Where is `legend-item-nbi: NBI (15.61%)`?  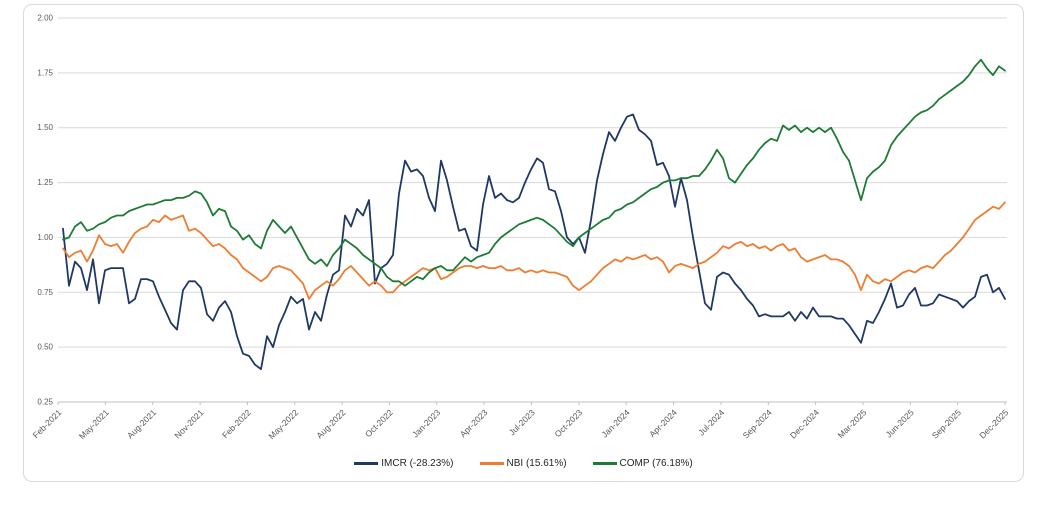
legend-item-nbi: NBI (15.61%) is located at coordinates (523, 463).